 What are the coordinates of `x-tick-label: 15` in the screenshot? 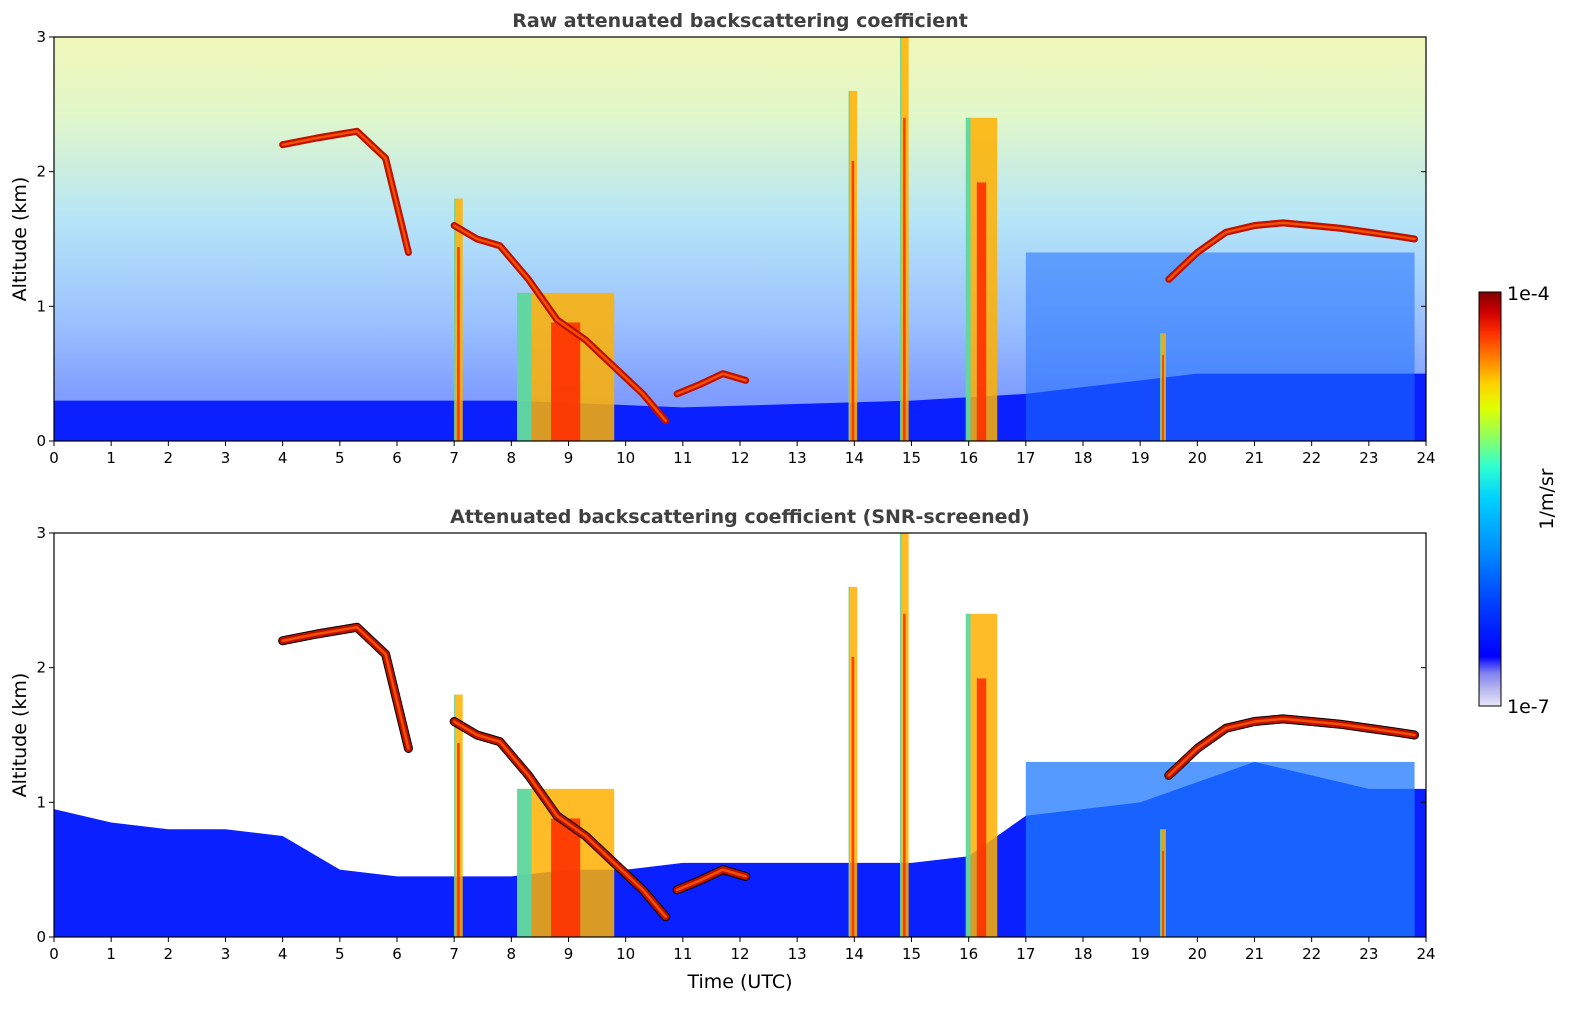 It's located at (911, 954).